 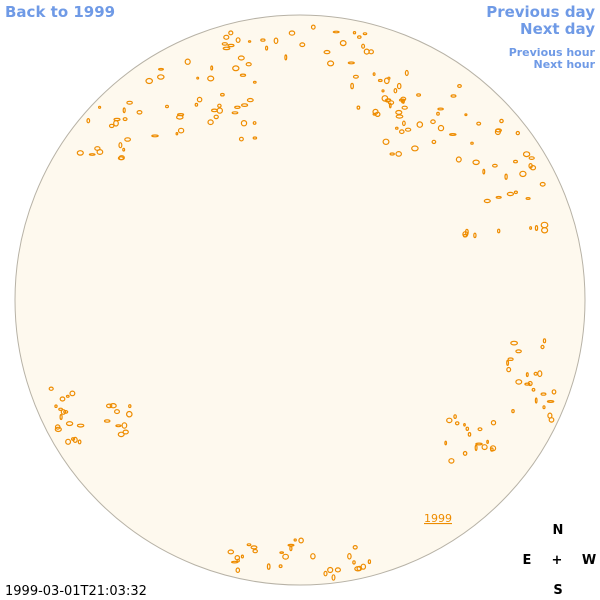 What do you see at coordinates (565, 64) in the screenshot?
I see `next-hour-link: Next hour` at bounding box center [565, 64].